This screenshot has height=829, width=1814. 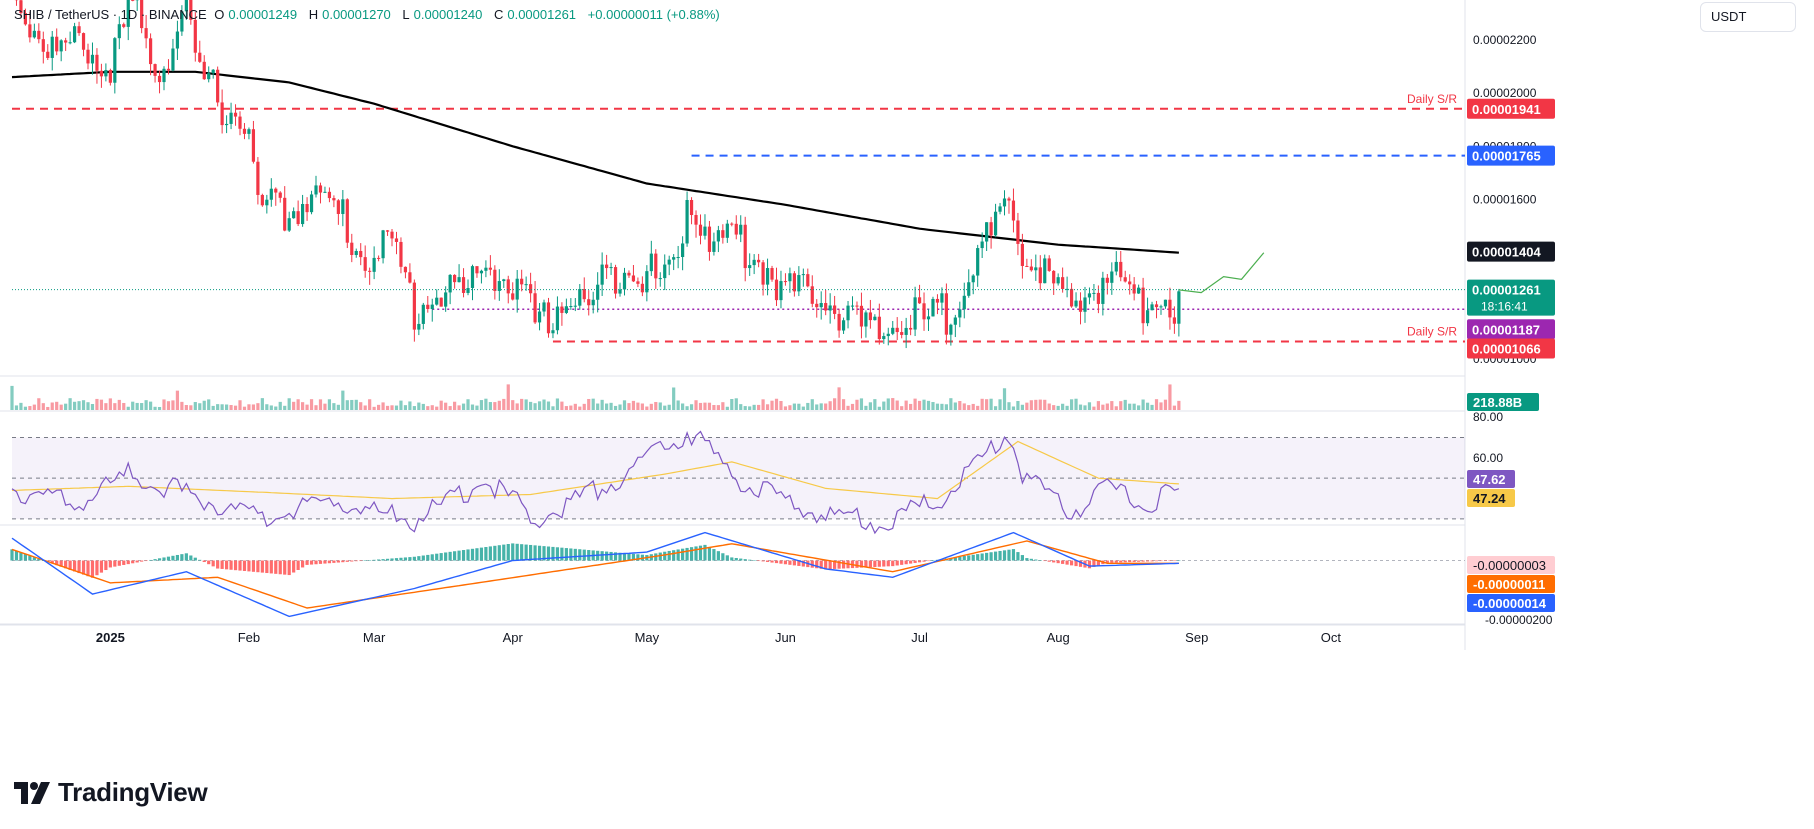 What do you see at coordinates (1511, 251) in the screenshot?
I see `sma-price-badge-bg` at bounding box center [1511, 251].